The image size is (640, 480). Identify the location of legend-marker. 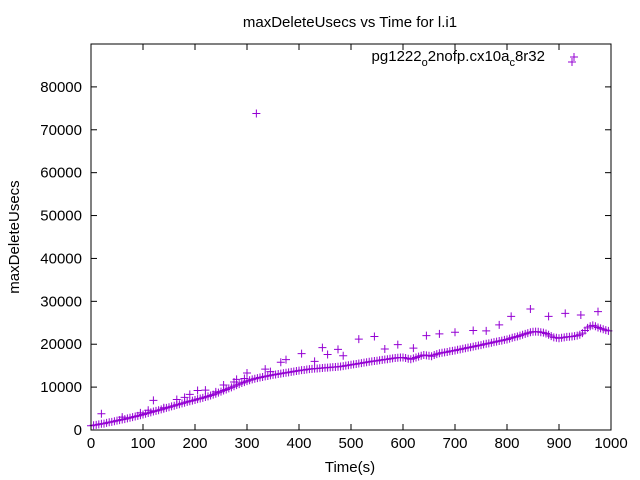
(574, 57).